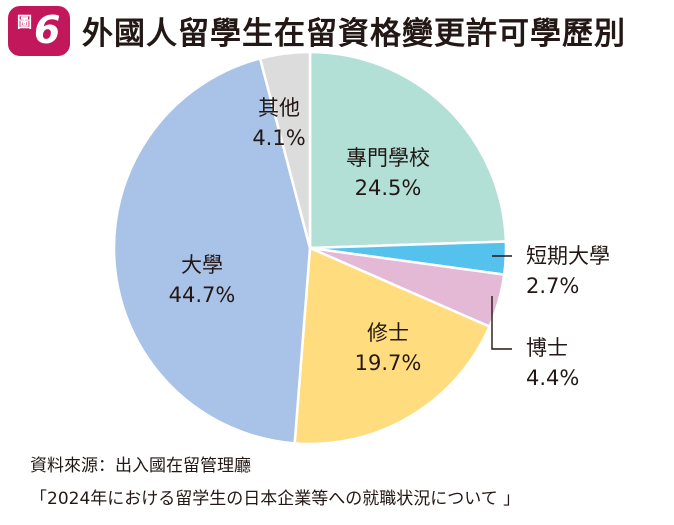 This screenshot has width=674, height=525. I want to click on pie-slice-修士, so click(392, 346).